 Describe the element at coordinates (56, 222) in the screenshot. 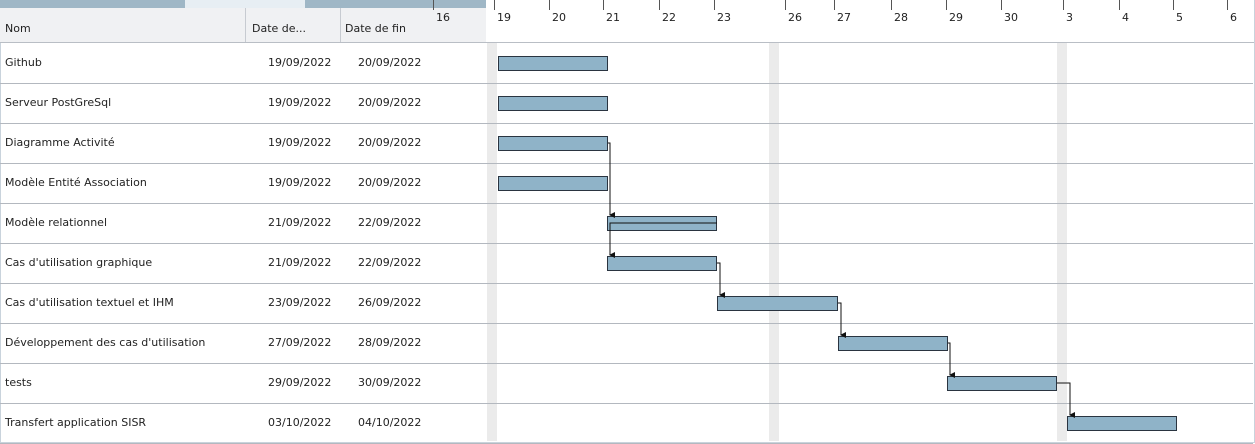

I see `task-name: Modèle relationnel` at that location.